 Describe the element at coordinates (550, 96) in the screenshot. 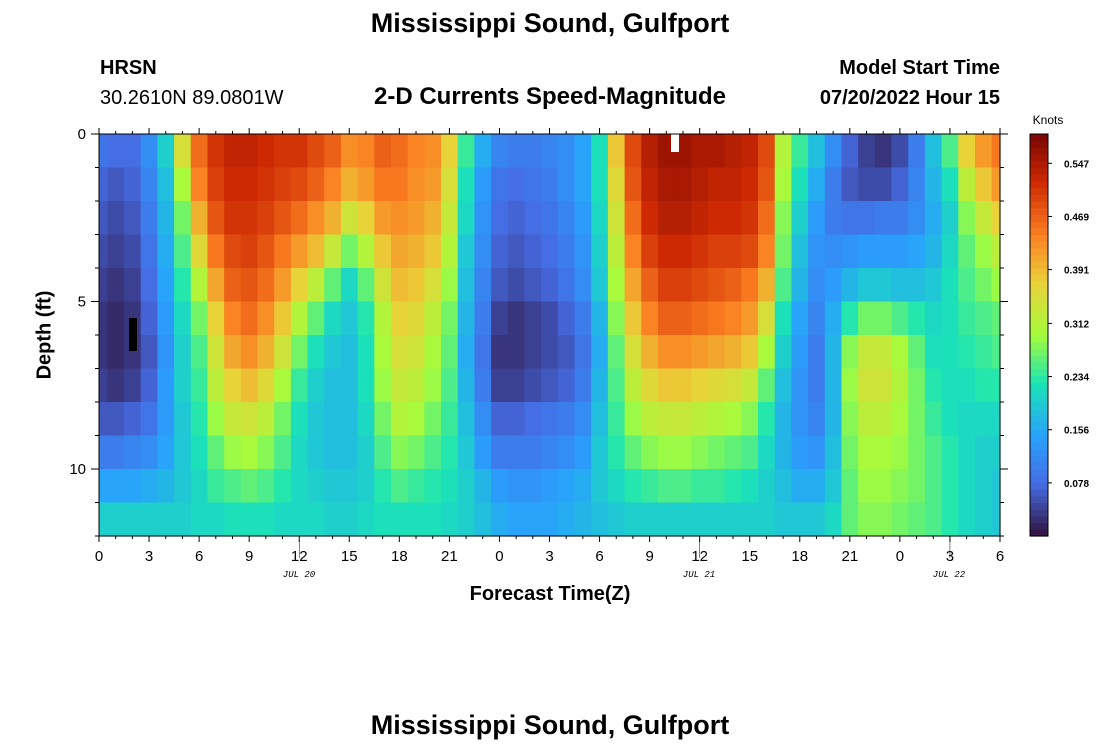

I see `chart-subtitle: 2-D Currents Speed-Magnitude` at that location.